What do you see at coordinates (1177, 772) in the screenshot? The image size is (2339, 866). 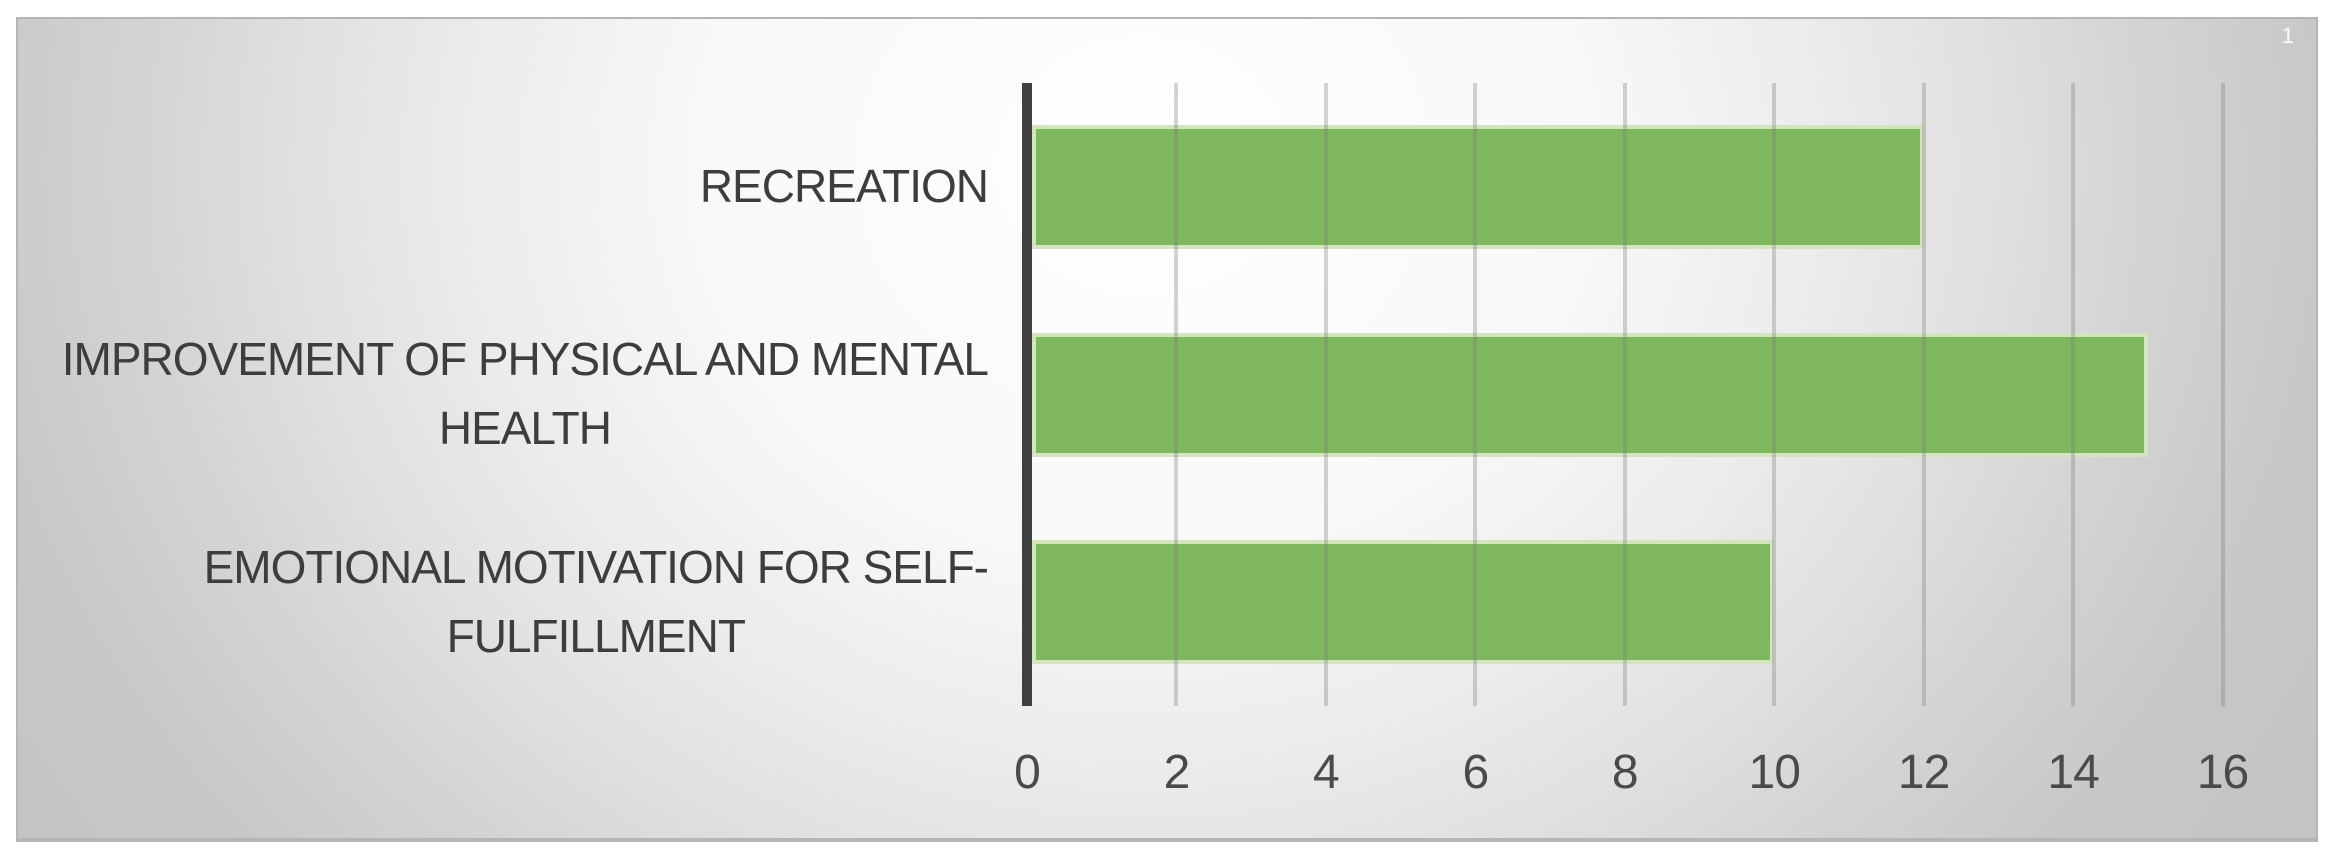 I see `x-tick-label-2: 2` at bounding box center [1177, 772].